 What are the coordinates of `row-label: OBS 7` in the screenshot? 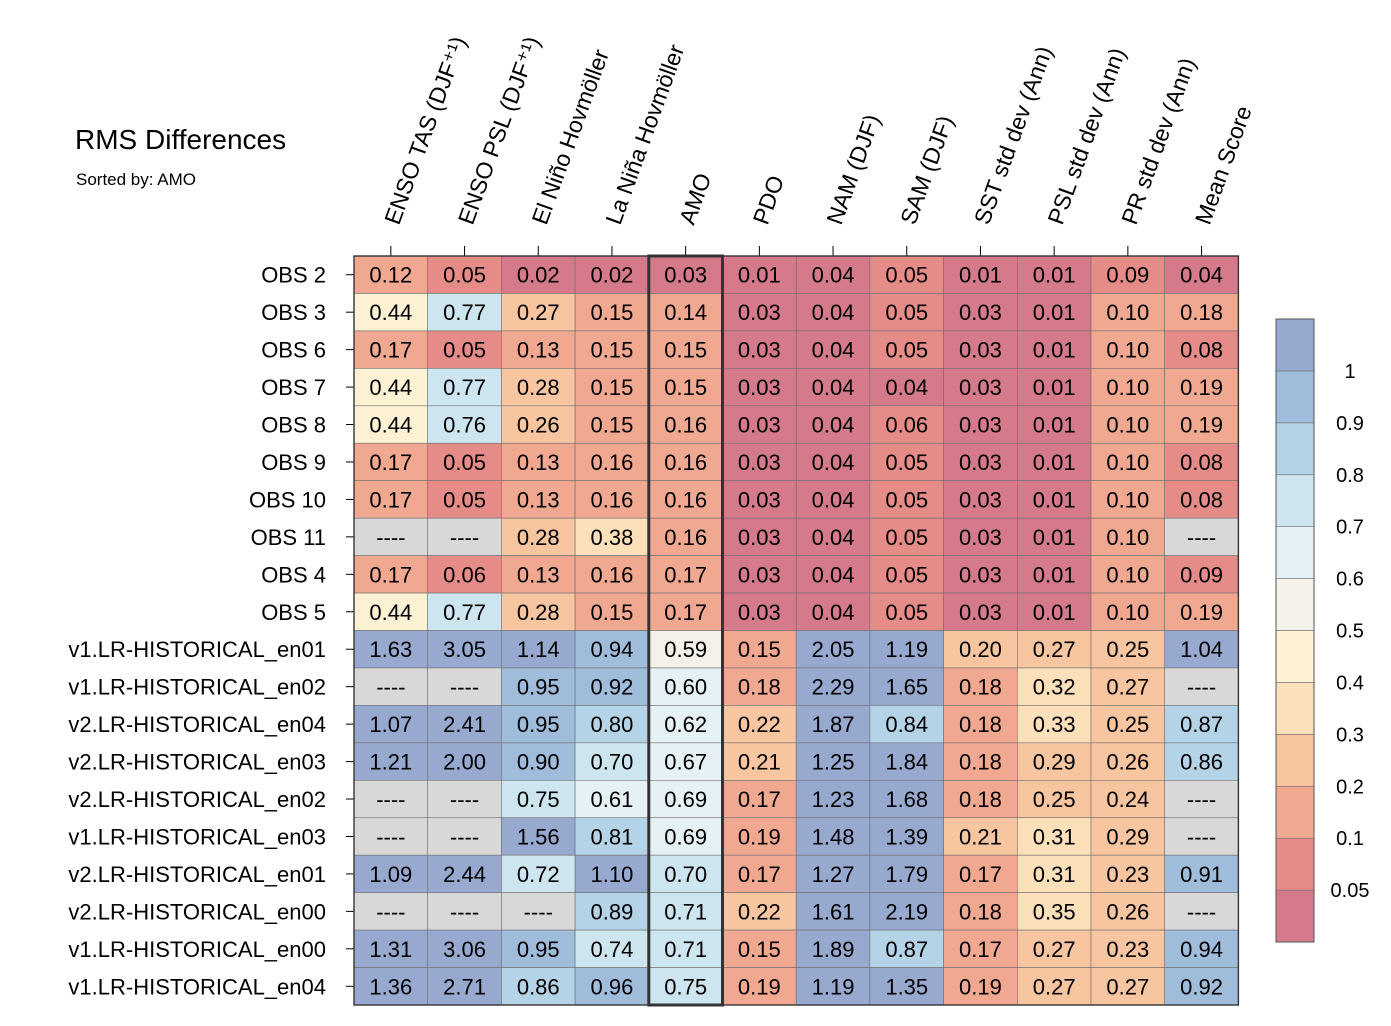 It's located at (293, 387).